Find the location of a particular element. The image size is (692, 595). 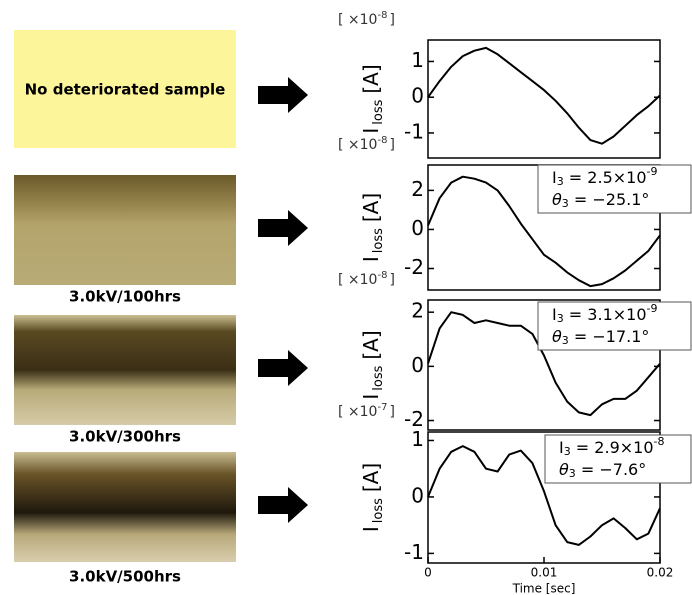

text-part: = 2.5×10 is located at coordinates (605, 177).